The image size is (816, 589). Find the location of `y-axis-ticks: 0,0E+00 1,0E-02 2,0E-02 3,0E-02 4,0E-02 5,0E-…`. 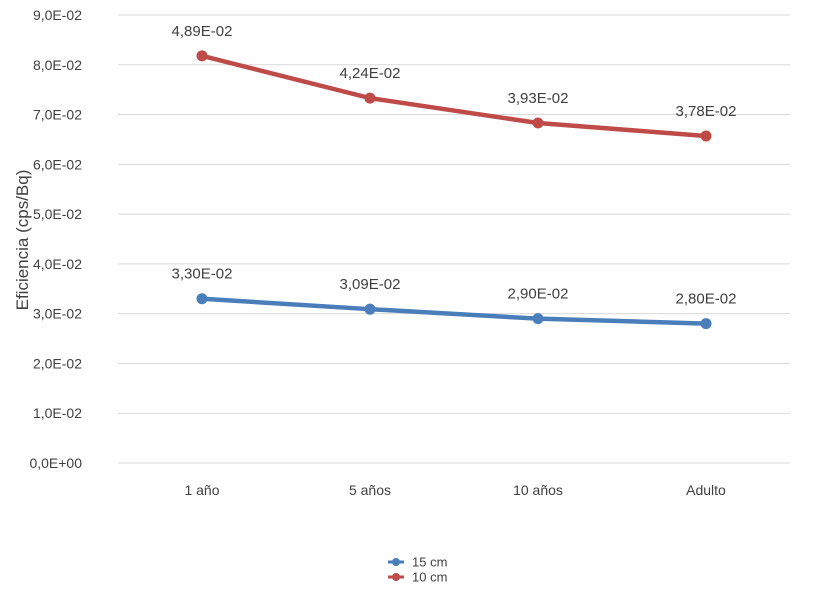

y-axis-ticks: 0,0E+00 1,0E-02 2,0E-02 3,0E-02 4,0E-02 5,0E-… is located at coordinates (55, 239).